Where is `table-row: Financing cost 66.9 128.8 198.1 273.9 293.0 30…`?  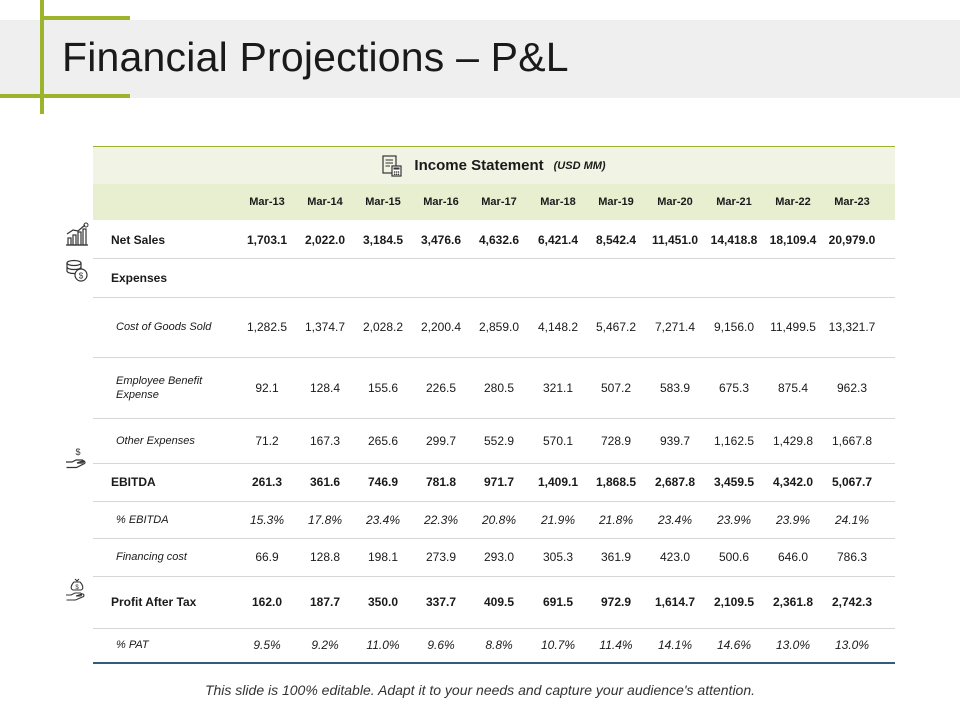 table-row: Financing cost 66.9 128.8 198.1 273.9 293.0 30… is located at coordinates (494, 557).